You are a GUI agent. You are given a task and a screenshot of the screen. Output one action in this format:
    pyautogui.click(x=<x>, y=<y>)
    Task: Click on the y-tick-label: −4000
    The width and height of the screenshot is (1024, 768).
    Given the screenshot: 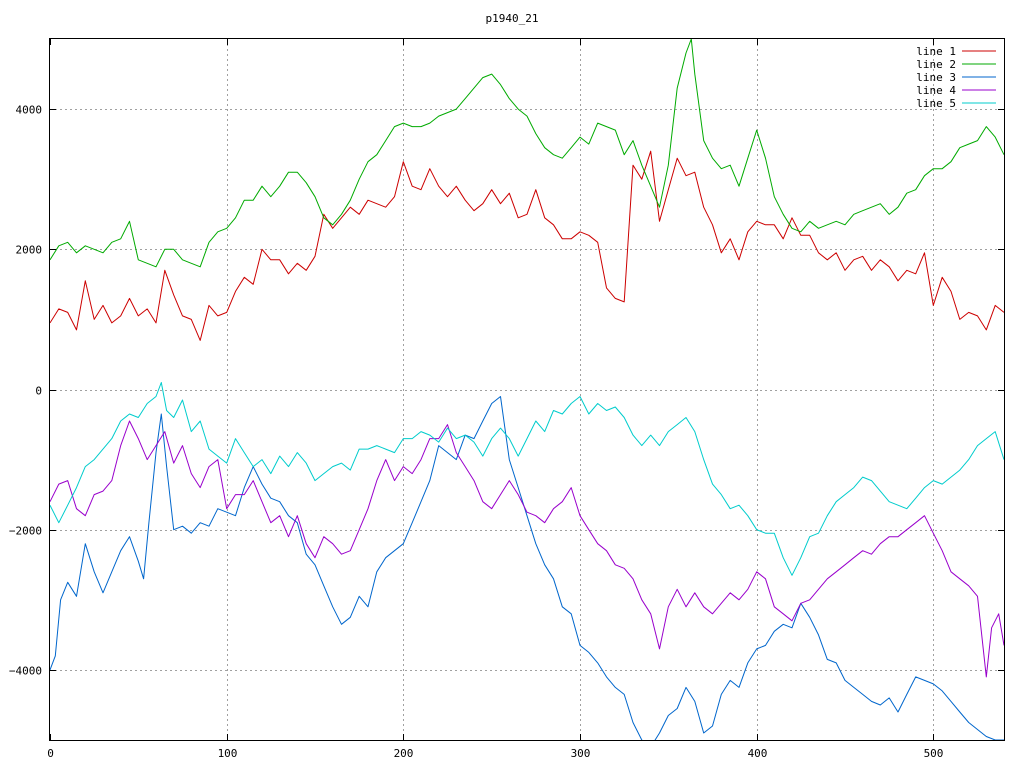 What is the action you would take?
    pyautogui.click(x=25, y=671)
    